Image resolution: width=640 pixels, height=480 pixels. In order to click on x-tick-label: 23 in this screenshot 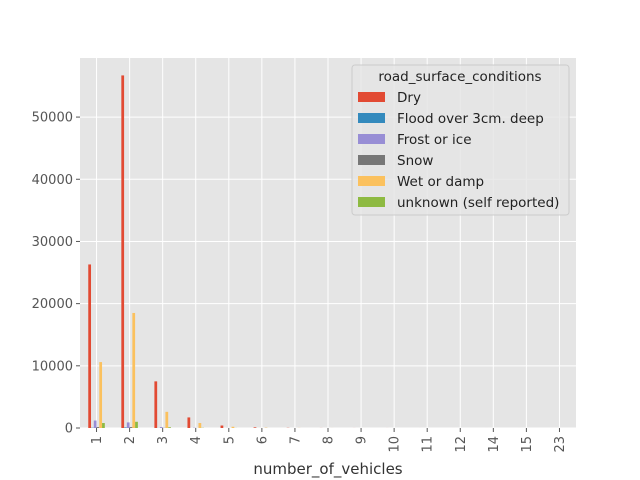, I will do `click(560, 444)`.